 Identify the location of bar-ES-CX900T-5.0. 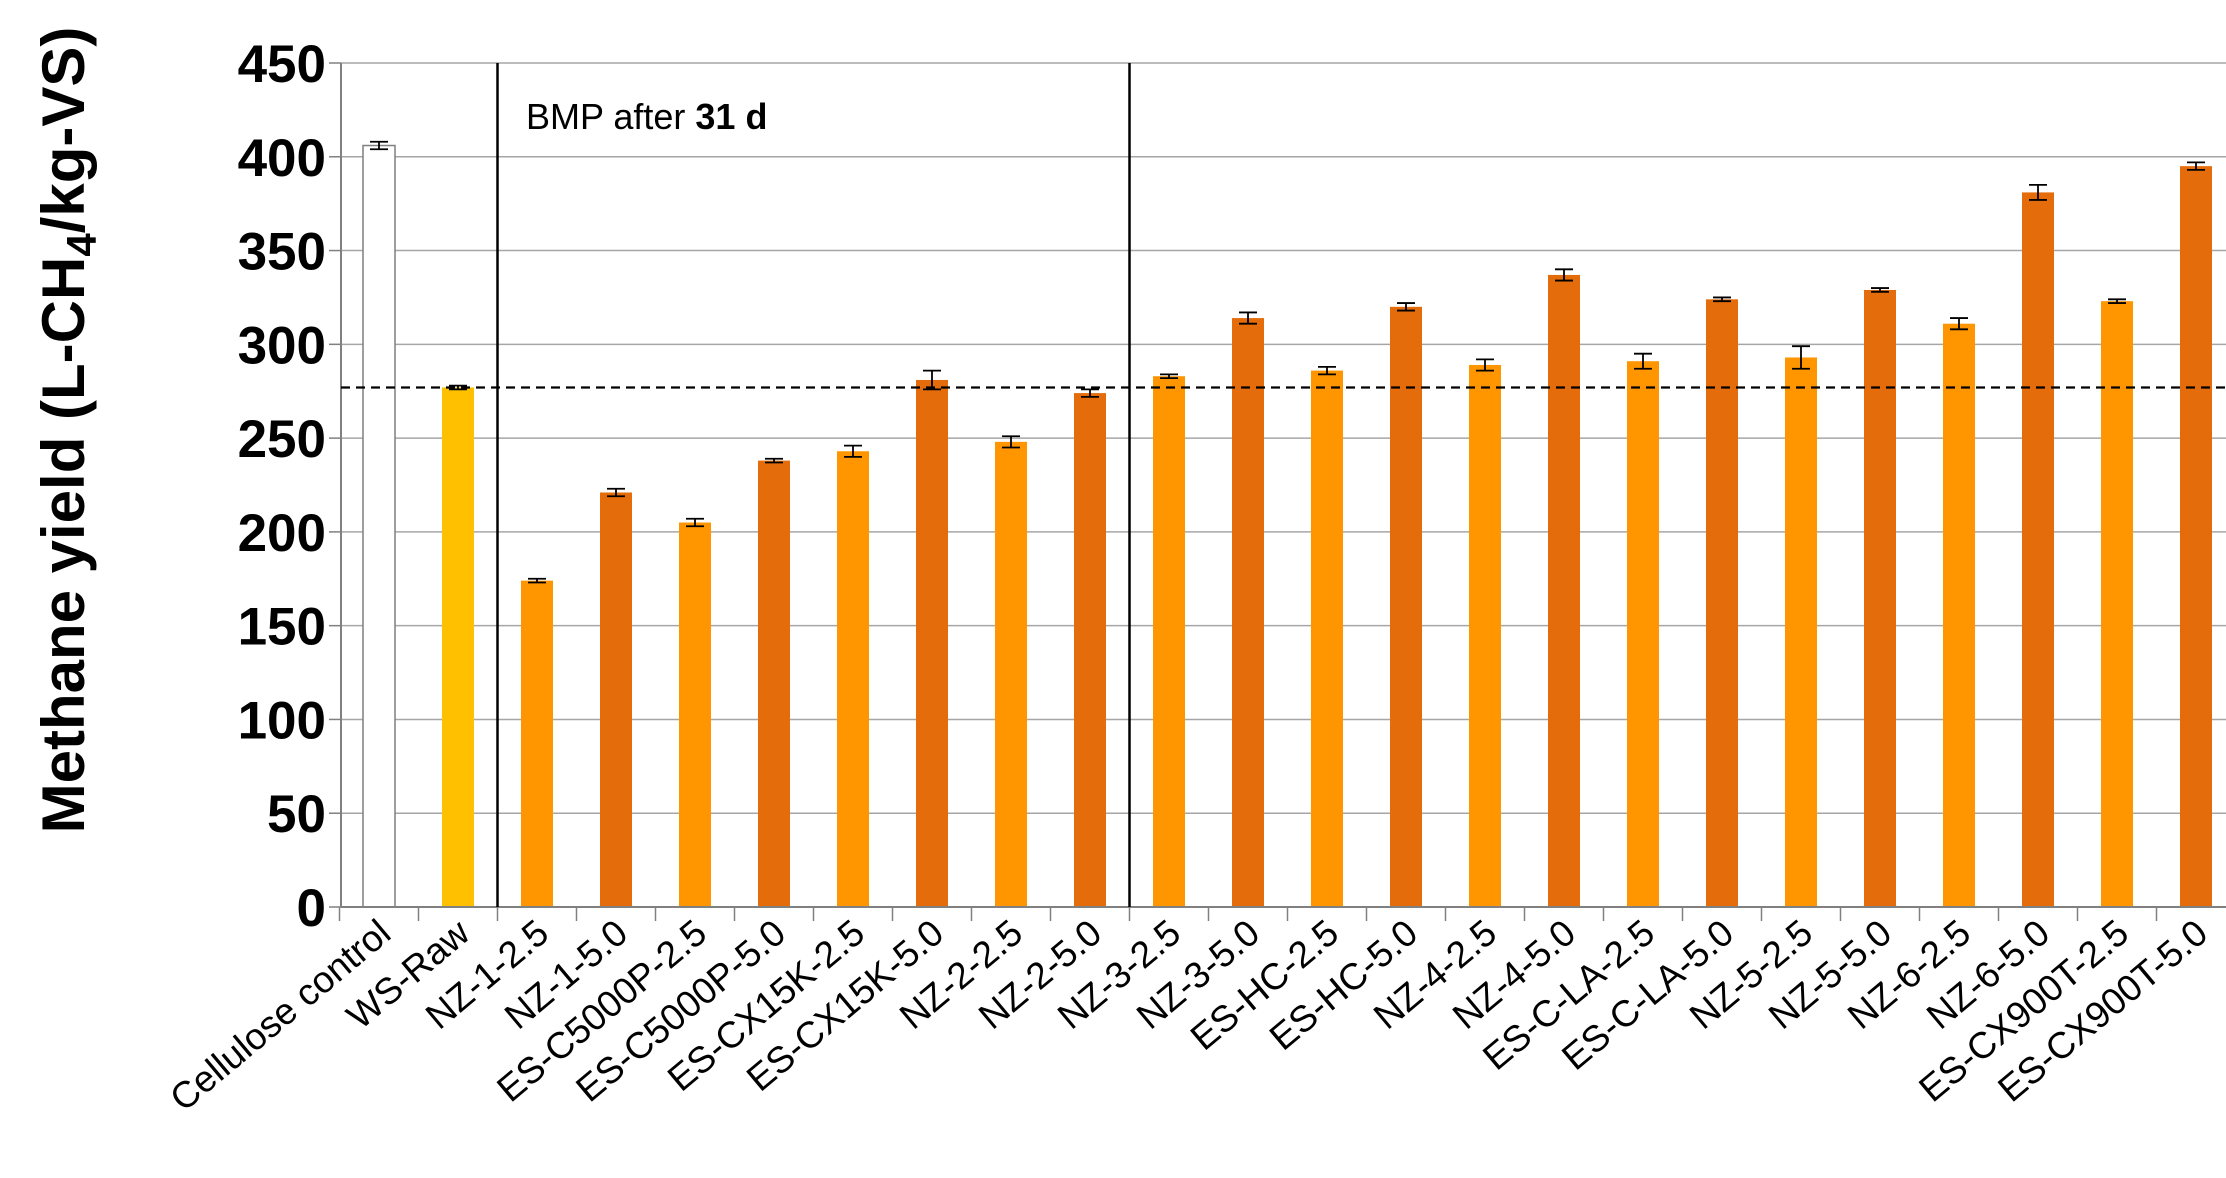
(2196, 537).